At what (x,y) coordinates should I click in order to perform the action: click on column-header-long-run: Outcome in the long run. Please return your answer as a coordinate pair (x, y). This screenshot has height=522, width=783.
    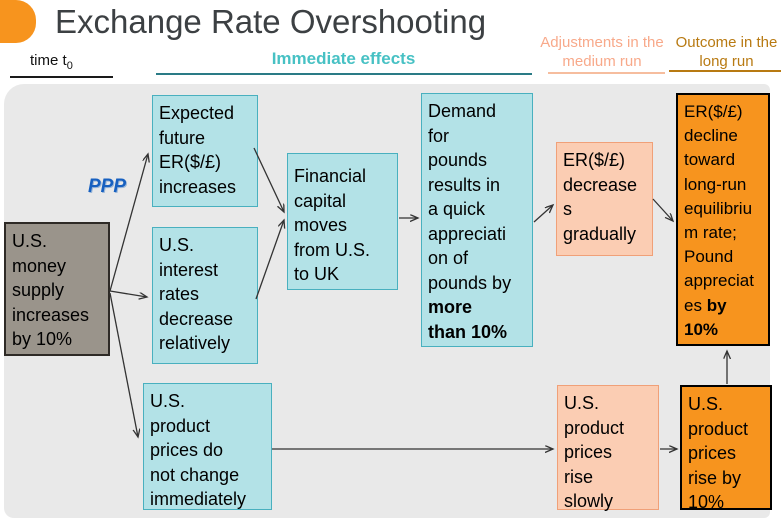
    Looking at the image, I should click on (726, 52).